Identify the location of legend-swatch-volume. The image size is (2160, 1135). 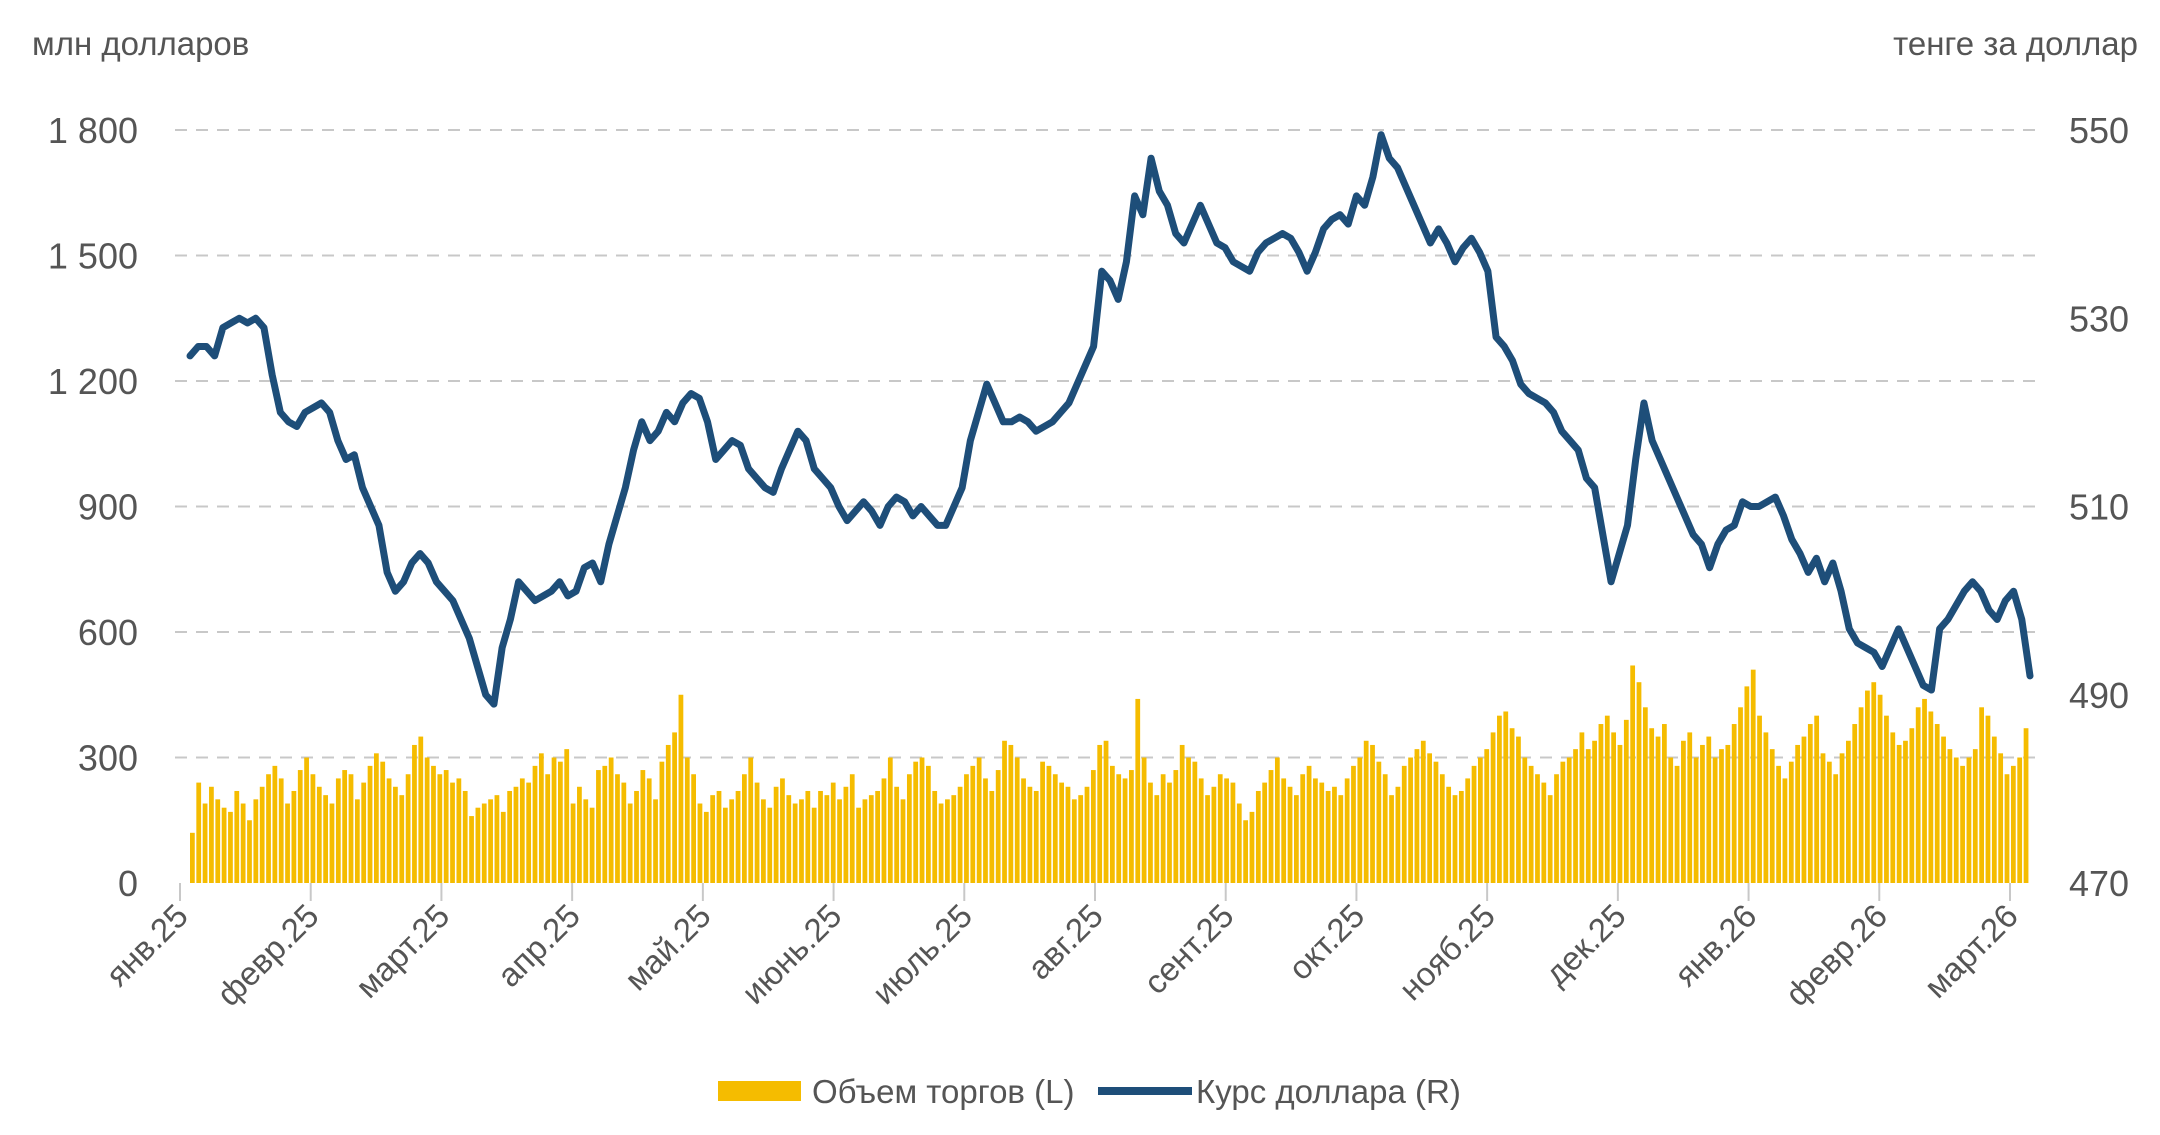
(759, 1091).